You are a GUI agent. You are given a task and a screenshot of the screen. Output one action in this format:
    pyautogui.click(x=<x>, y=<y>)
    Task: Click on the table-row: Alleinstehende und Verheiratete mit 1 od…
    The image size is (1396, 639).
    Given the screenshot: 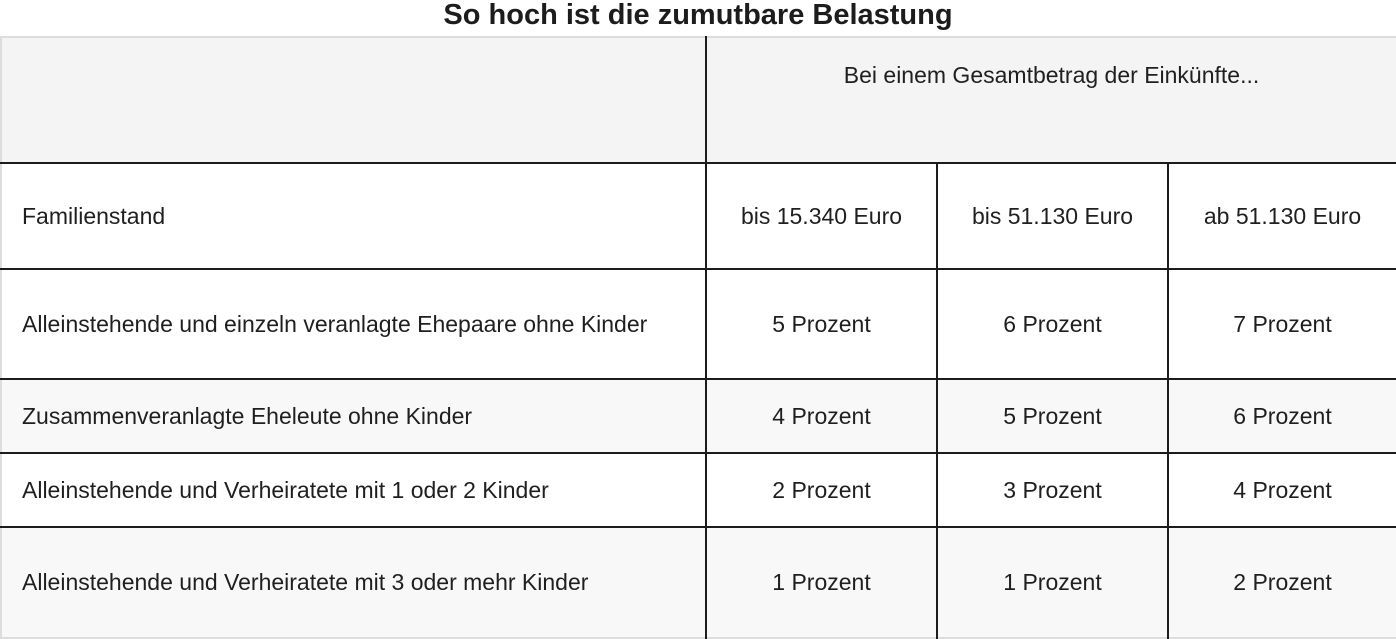 What is the action you would take?
    pyautogui.click(x=698, y=490)
    